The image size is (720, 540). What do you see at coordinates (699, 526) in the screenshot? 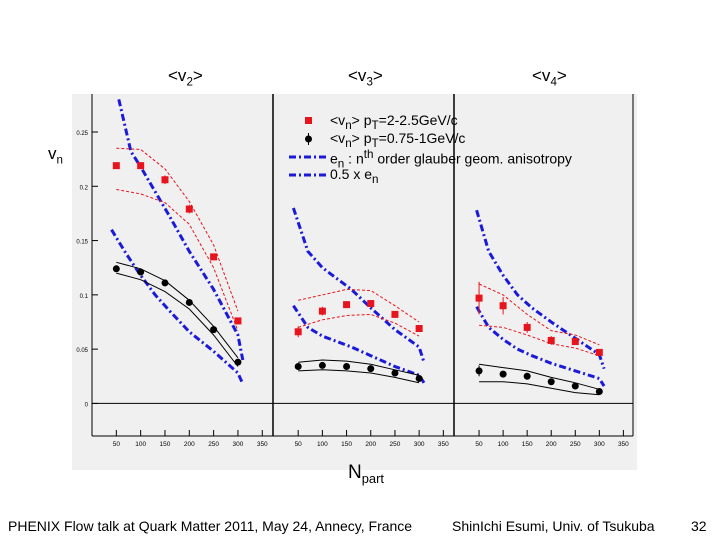
I see `page-number: 32` at bounding box center [699, 526].